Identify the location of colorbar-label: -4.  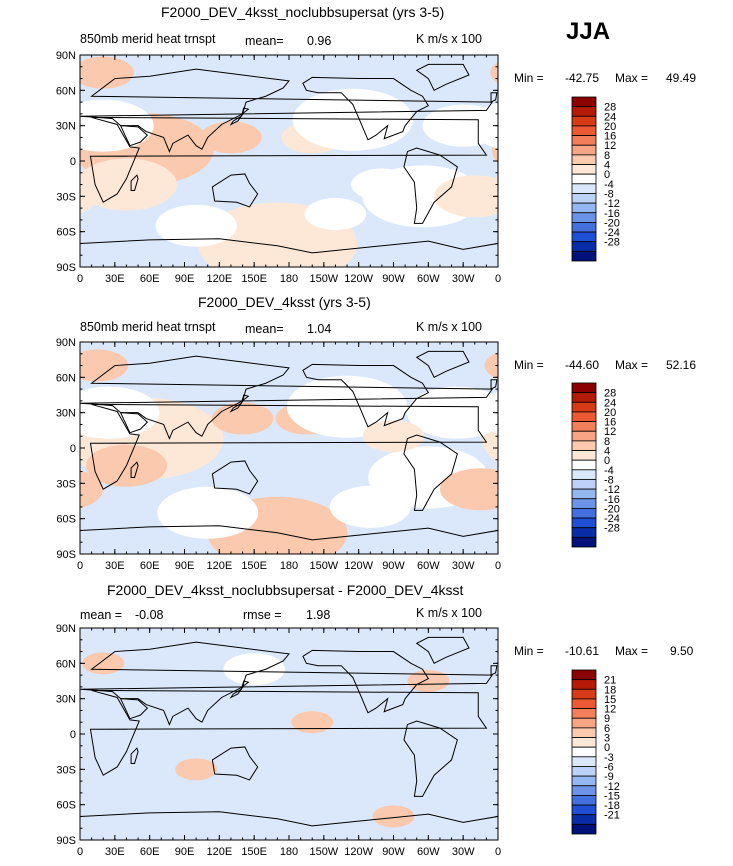
(609, 185).